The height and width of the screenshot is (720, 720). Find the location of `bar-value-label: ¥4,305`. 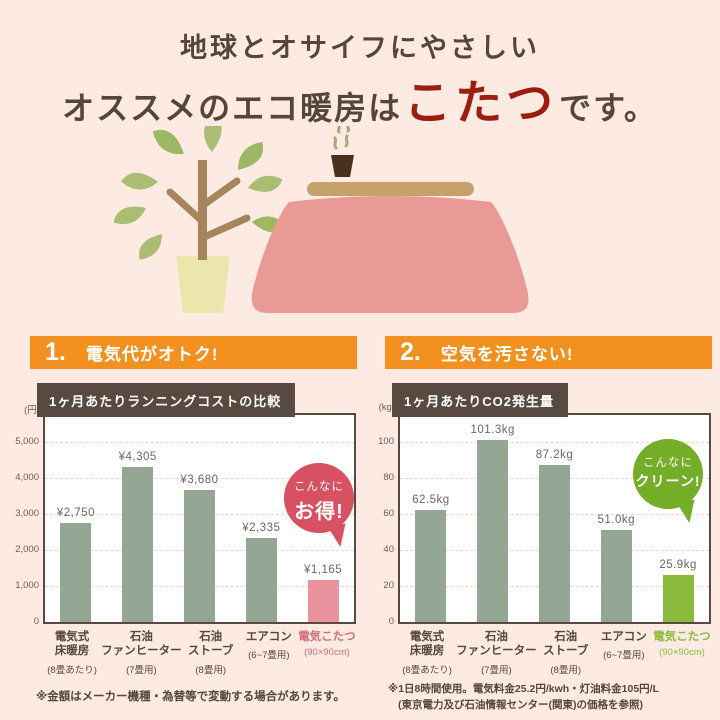

bar-value-label: ¥4,305 is located at coordinates (137, 457).